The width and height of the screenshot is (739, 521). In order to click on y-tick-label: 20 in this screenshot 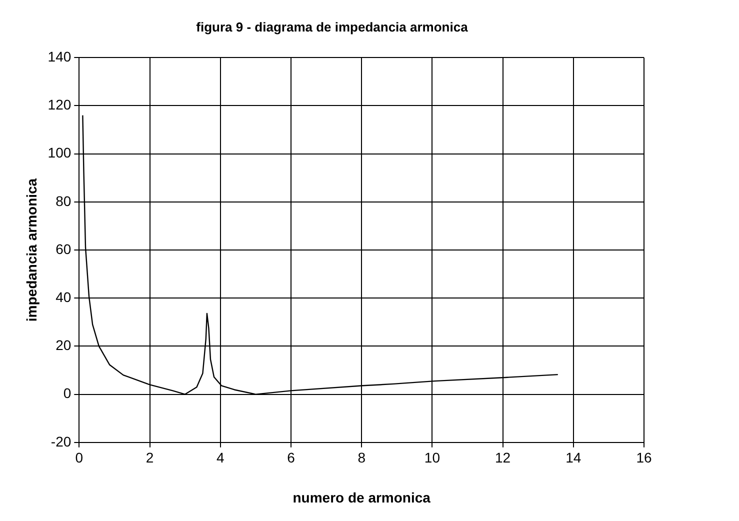, I will do `click(64, 345)`.